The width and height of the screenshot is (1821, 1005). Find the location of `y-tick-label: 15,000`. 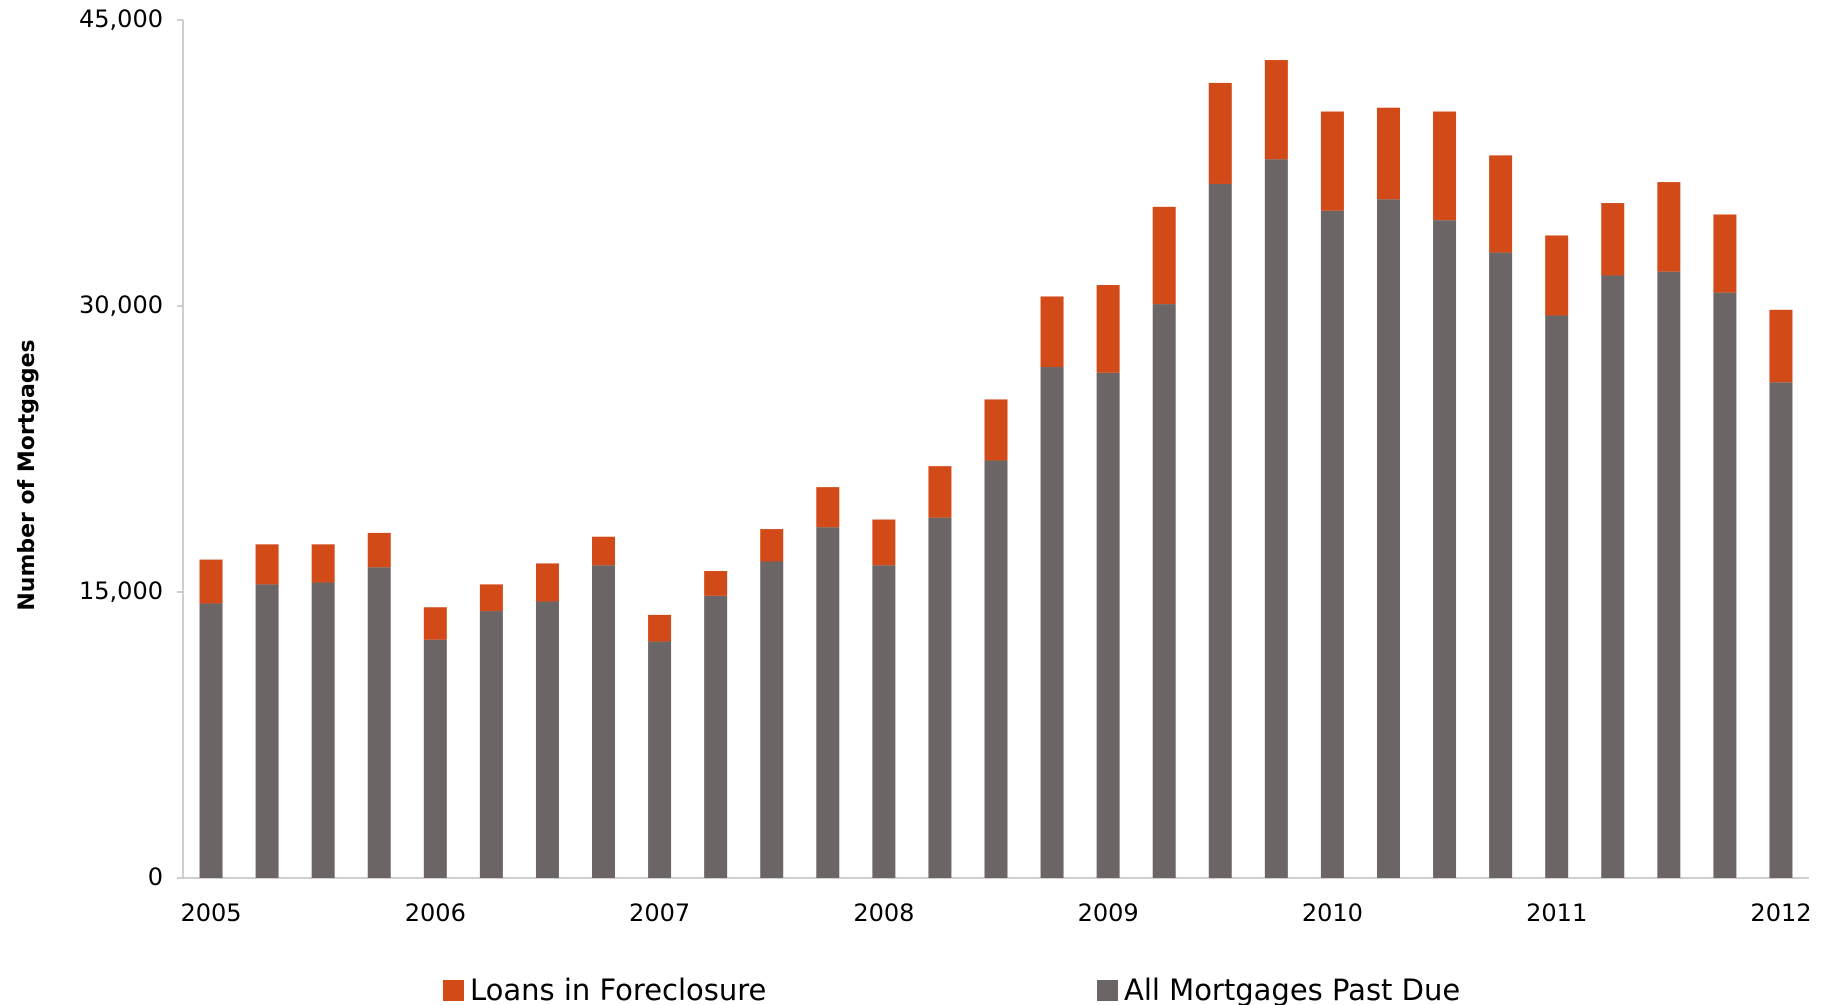

y-tick-label: 15,000 is located at coordinates (121, 591).